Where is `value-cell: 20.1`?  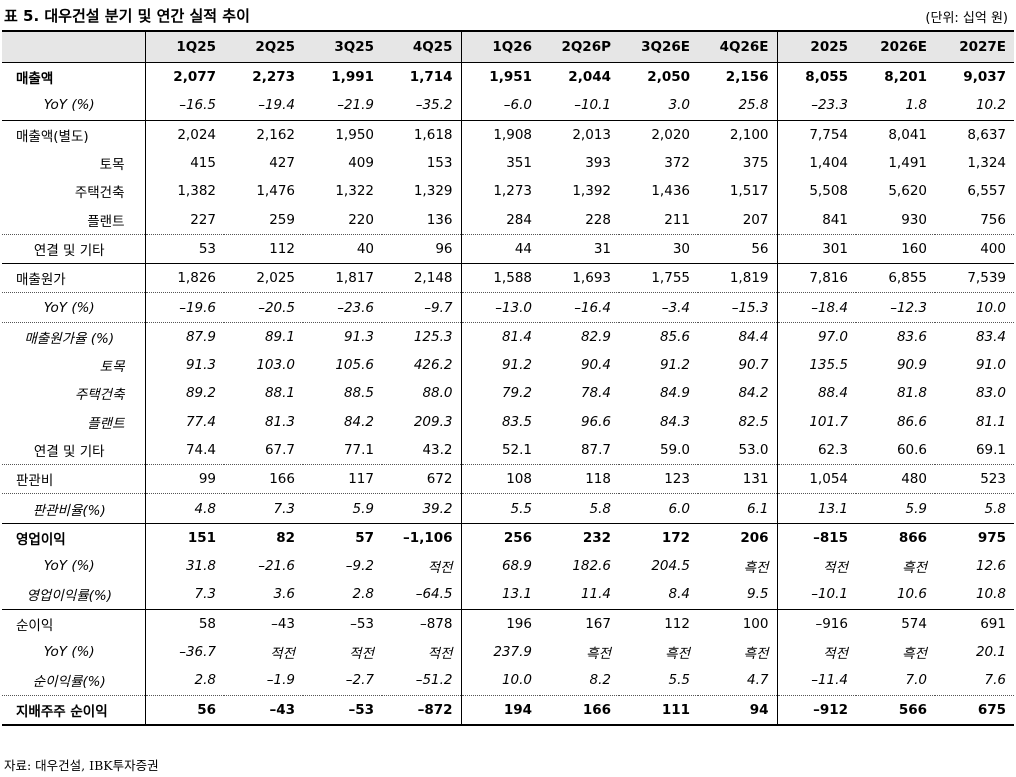 value-cell: 20.1 is located at coordinates (990, 652).